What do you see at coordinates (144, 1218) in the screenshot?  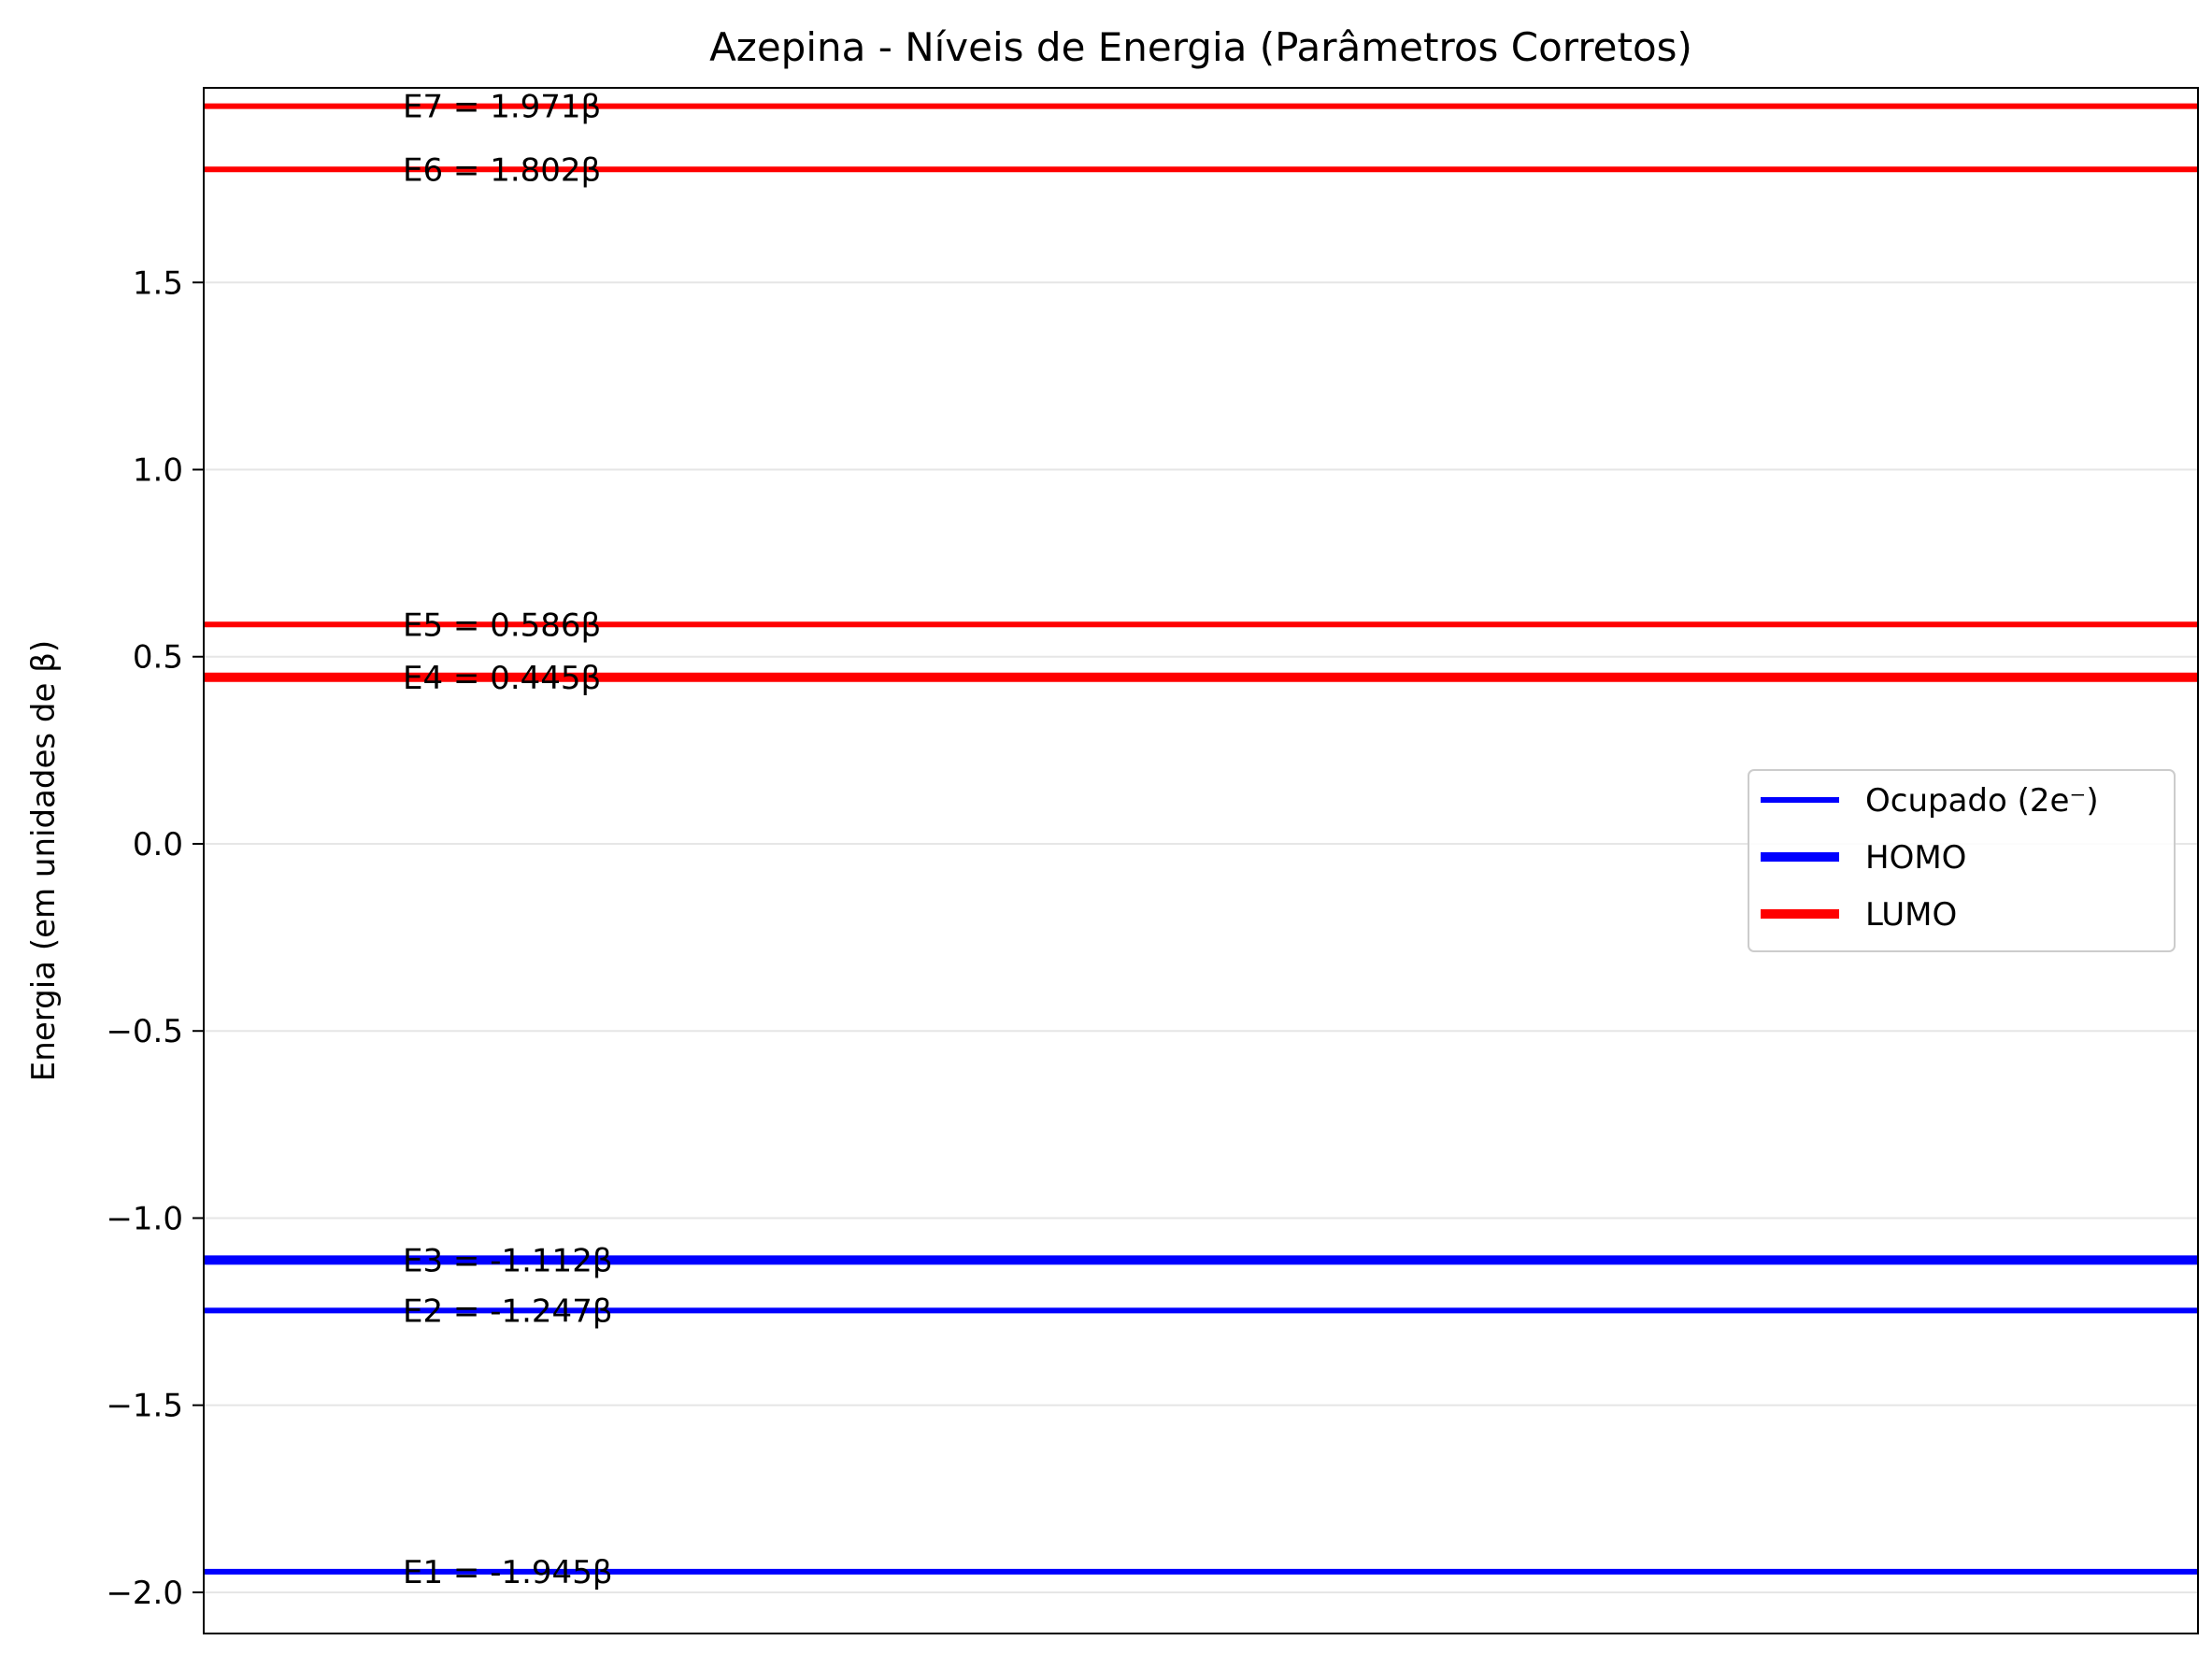 I see `y-tick-label-5: −1.0` at bounding box center [144, 1218].